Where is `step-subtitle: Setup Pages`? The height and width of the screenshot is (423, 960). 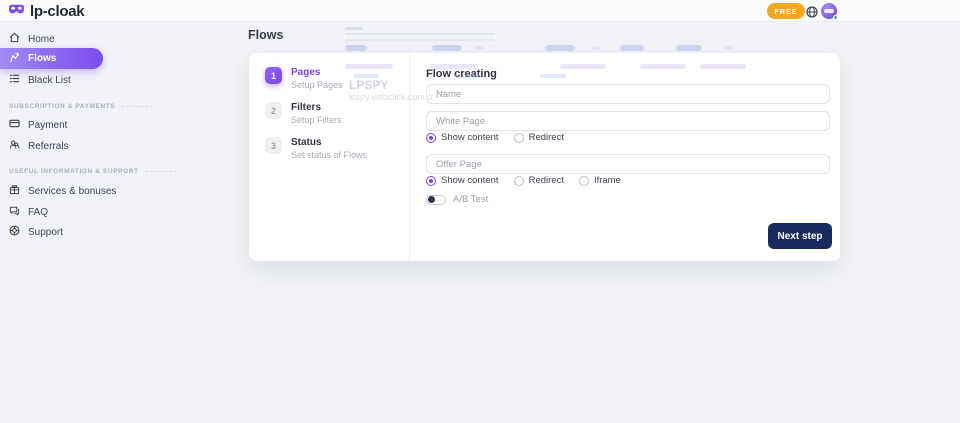
step-subtitle: Setup Pages is located at coordinates (317, 85).